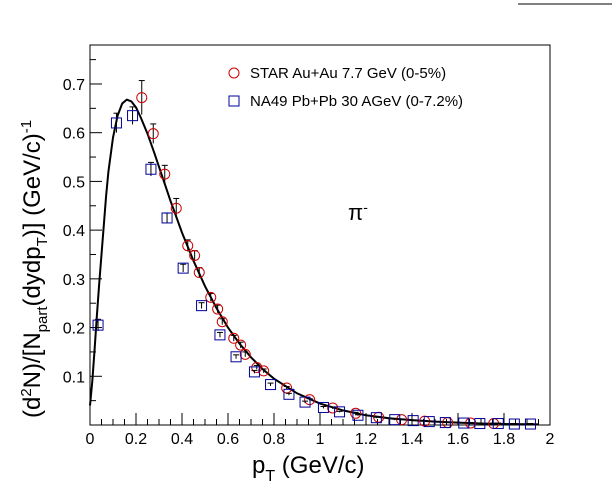 This screenshot has height=502, width=612. I want to click on x-tick-label: 1, so click(320, 439).